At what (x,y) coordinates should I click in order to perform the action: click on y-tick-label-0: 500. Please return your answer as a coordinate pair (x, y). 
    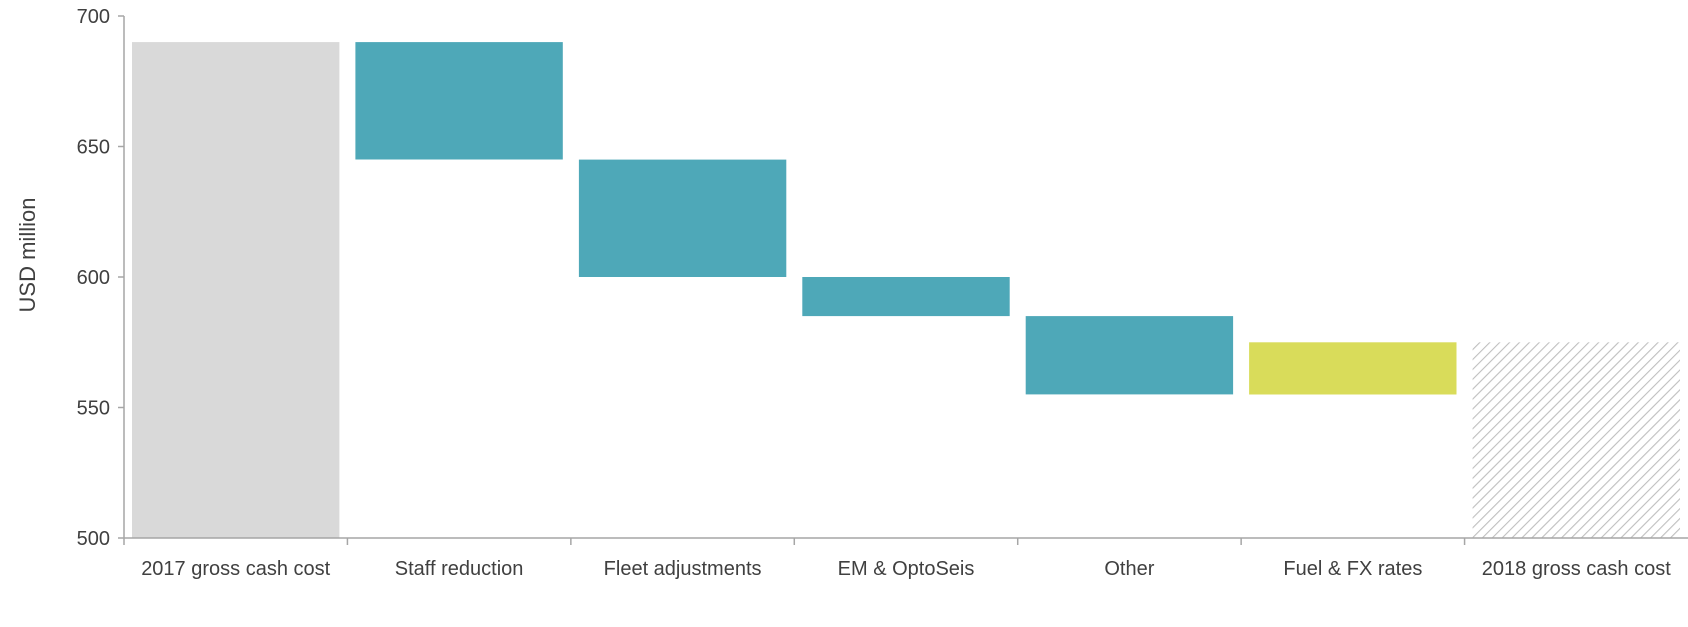
    Looking at the image, I should click on (93, 539).